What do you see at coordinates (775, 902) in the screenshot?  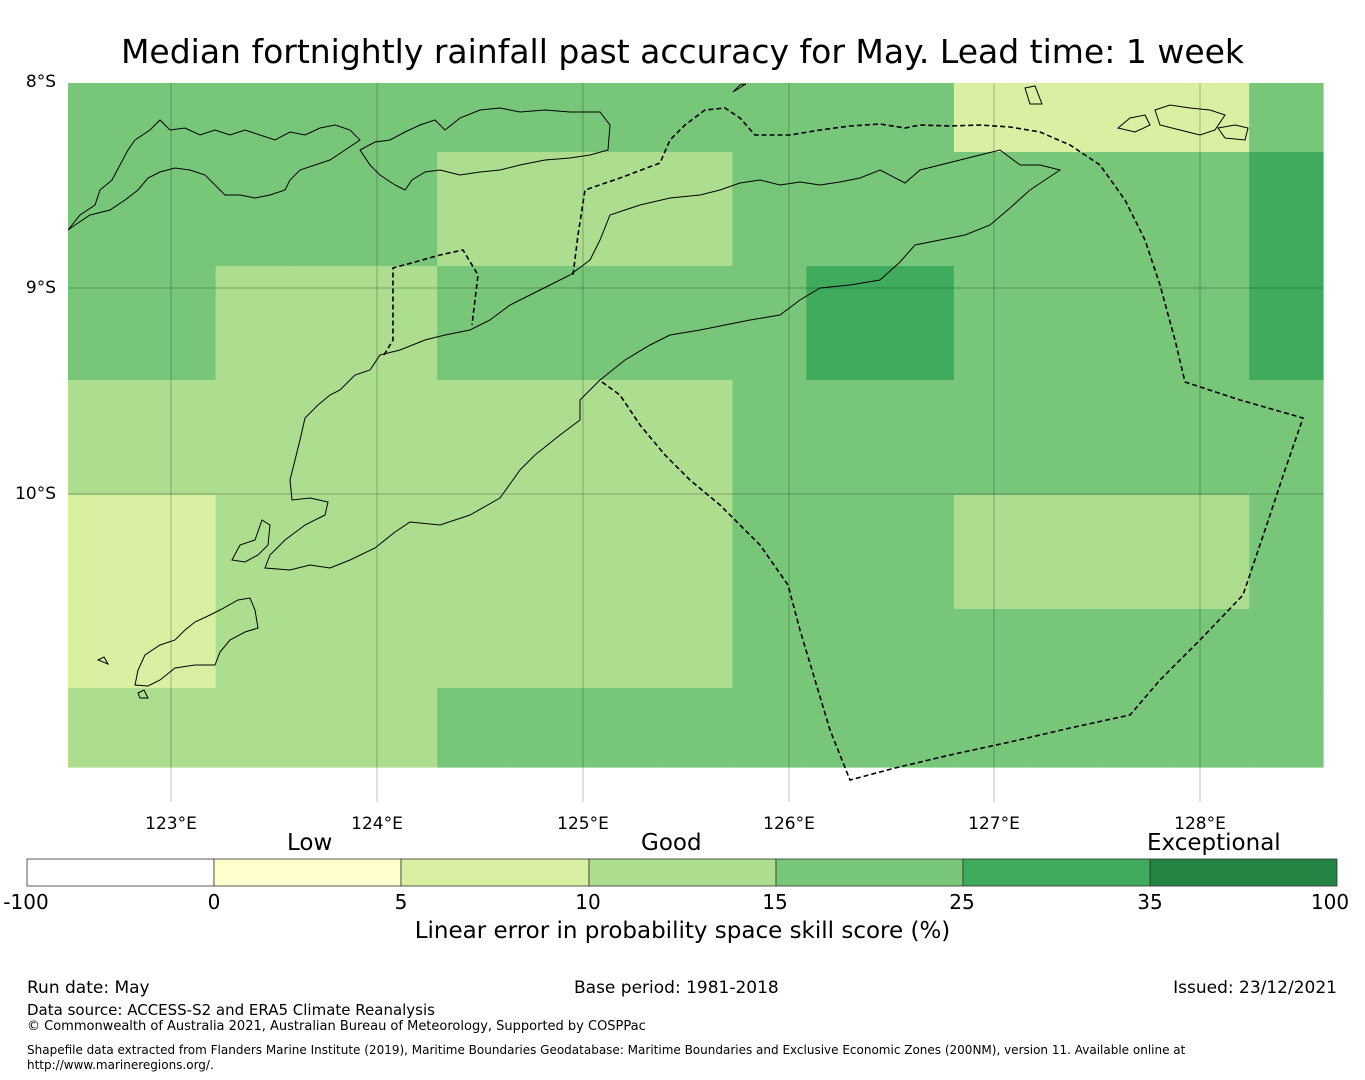 I see `cb-tick-15: 15` at bounding box center [775, 902].